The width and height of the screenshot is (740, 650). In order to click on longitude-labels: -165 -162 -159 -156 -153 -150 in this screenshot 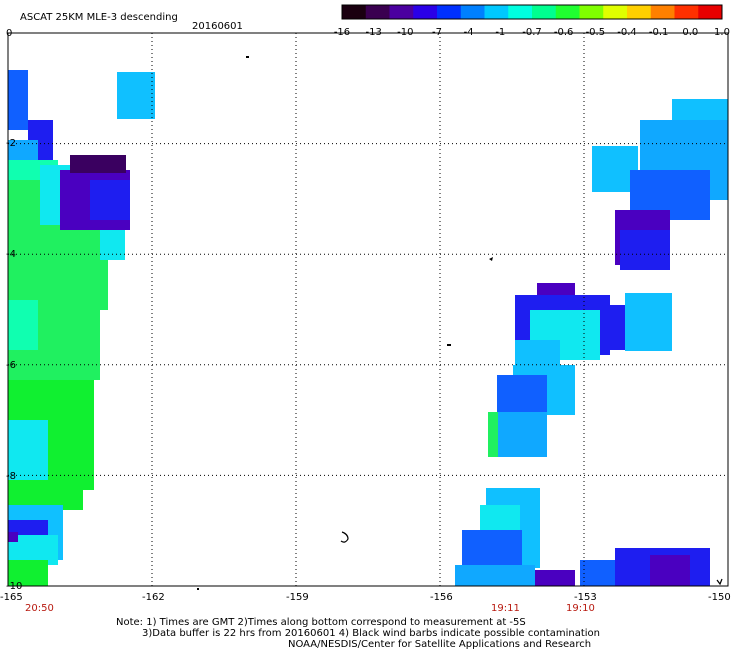, I will do `click(365, 597)`.